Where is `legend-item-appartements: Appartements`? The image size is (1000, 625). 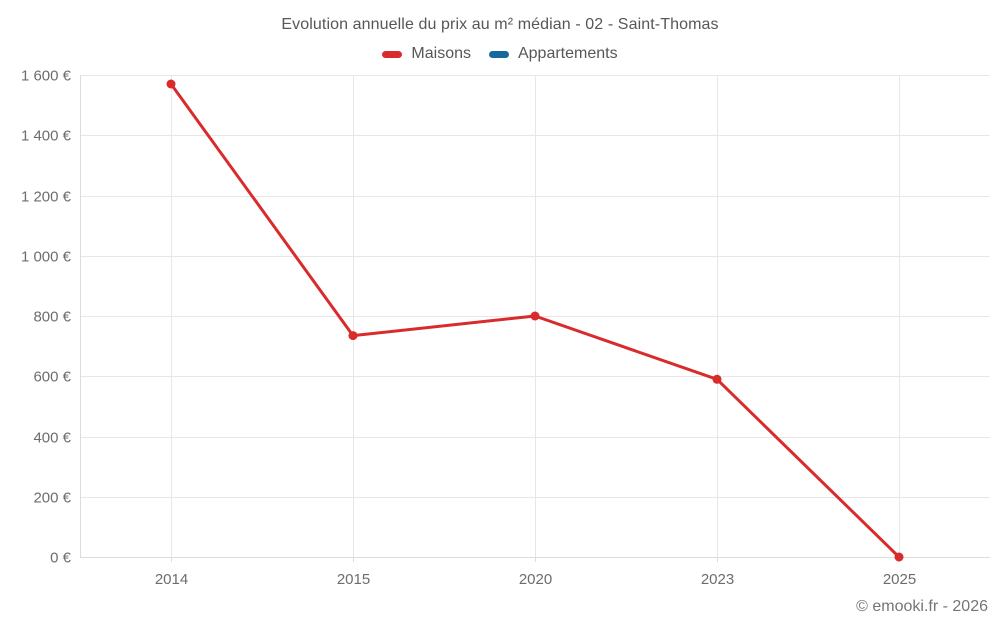 legend-item-appartements: Appartements is located at coordinates (553, 54).